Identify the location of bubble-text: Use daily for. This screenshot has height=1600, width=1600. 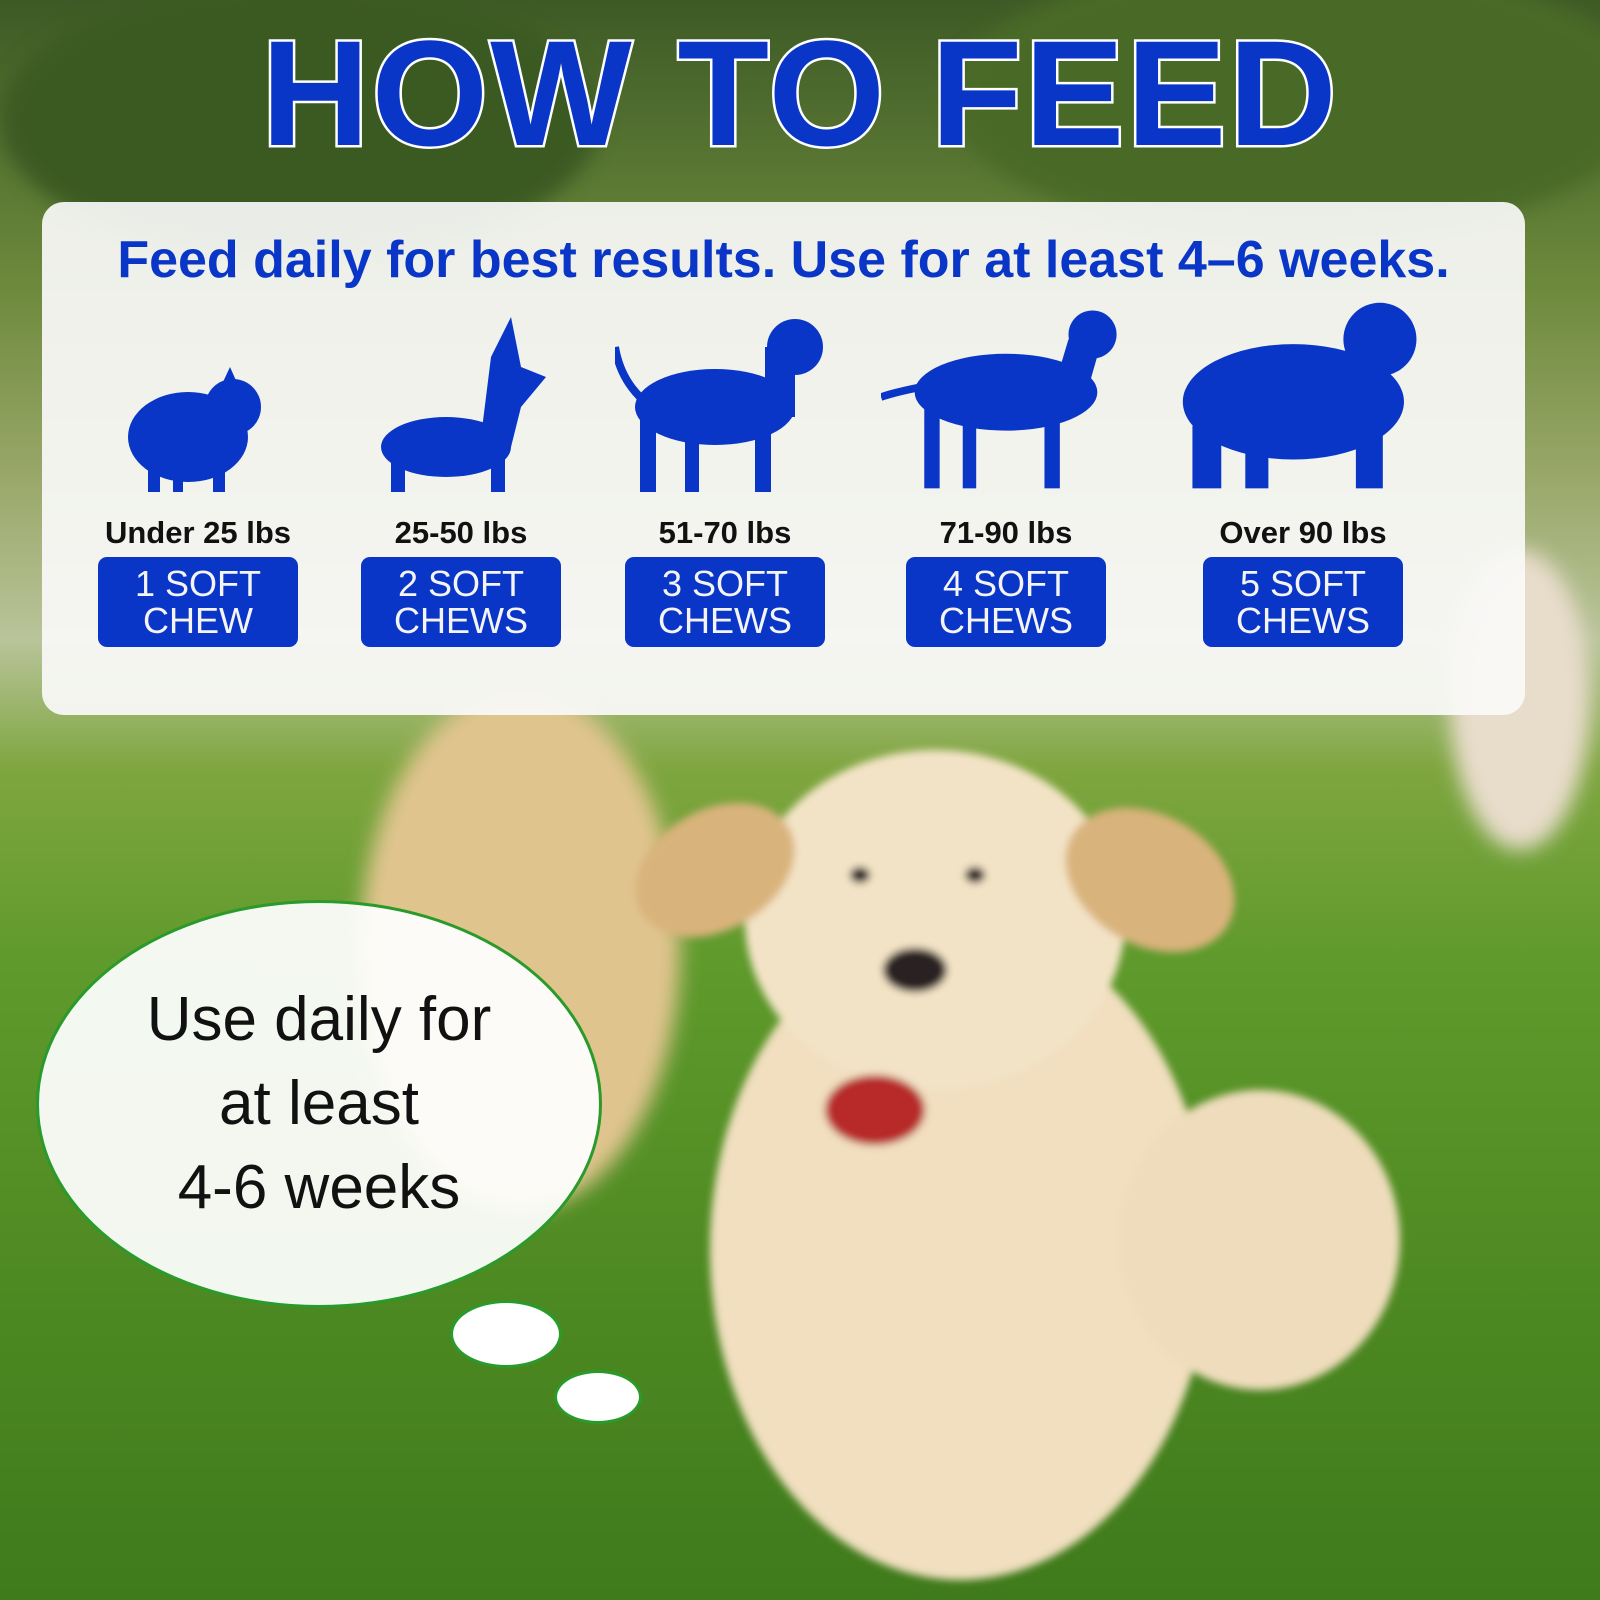
(319, 1019).